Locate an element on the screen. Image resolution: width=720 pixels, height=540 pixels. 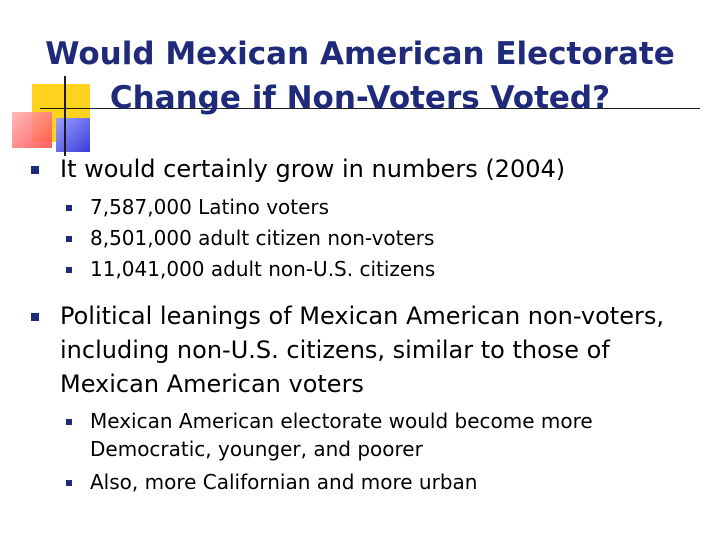
sub-bullet-text: Also, more Californian and more urban is located at coordinates (284, 482).